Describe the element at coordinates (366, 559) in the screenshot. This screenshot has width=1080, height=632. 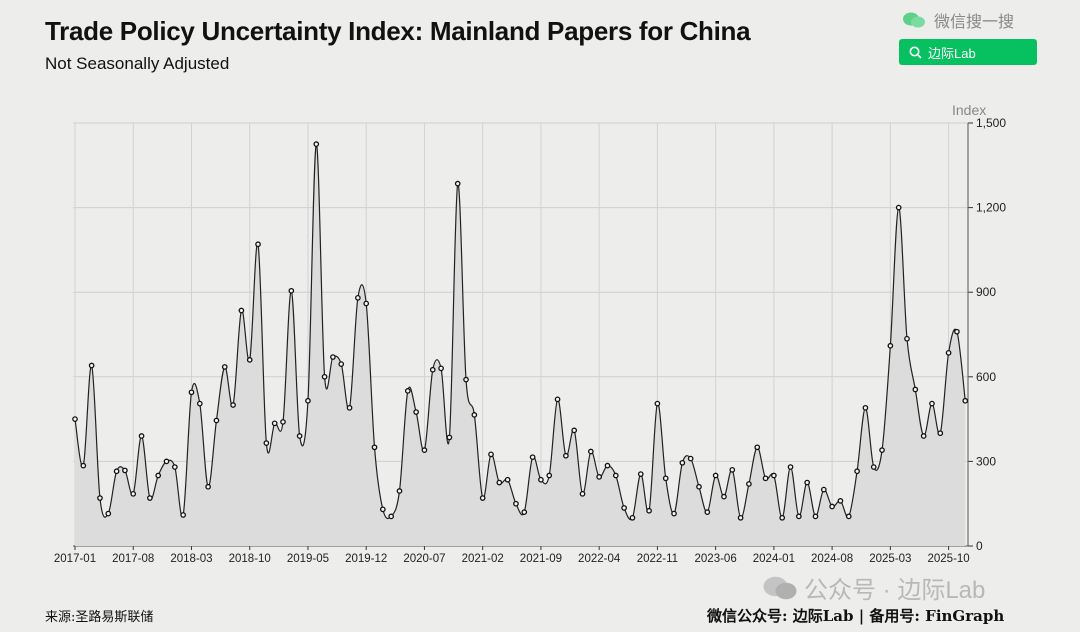
I see `x-tick-label: 2019-12` at that location.